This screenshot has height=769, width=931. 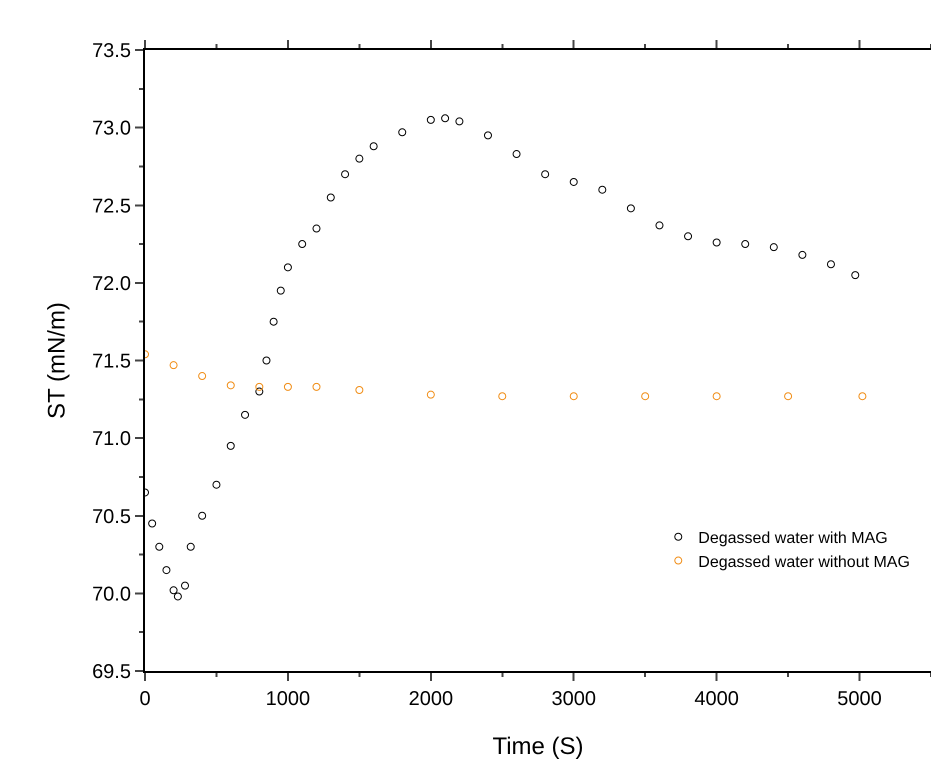 I want to click on x-tick-label: 2000, so click(x=431, y=699).